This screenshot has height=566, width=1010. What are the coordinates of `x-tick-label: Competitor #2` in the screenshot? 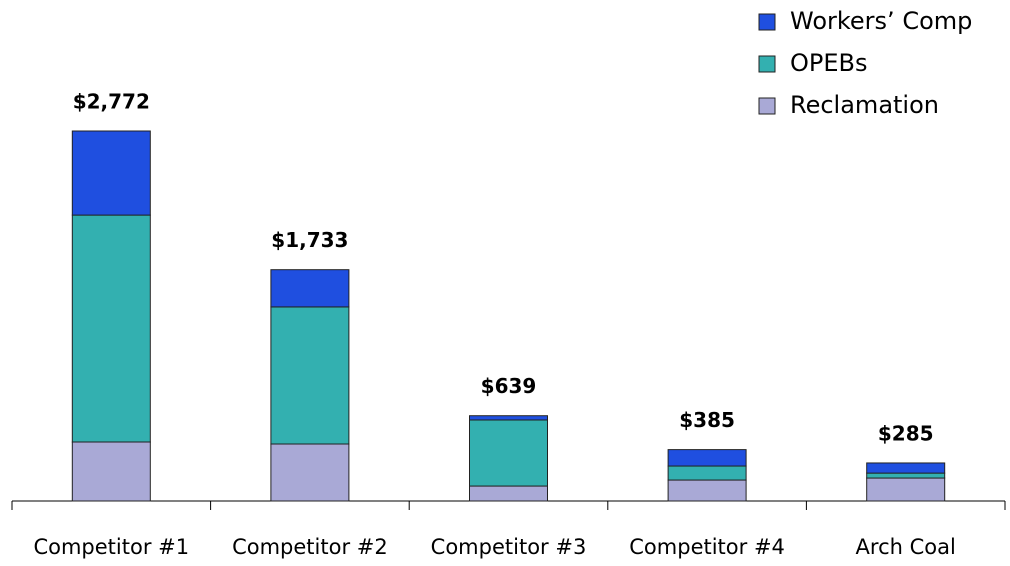 It's located at (310, 547).